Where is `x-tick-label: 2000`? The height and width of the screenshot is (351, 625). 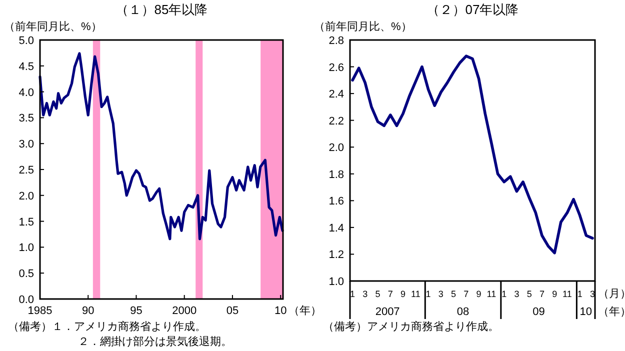
x-tick-label: 2000 is located at coordinates (184, 311).